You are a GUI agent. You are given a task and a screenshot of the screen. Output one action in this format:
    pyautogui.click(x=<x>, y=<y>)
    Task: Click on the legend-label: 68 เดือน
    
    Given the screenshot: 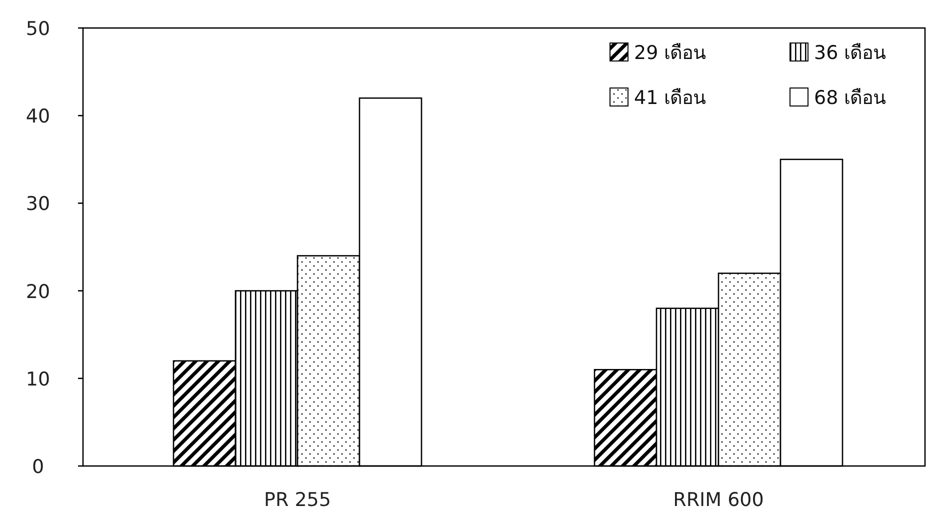 What is the action you would take?
    pyautogui.click(x=850, y=98)
    